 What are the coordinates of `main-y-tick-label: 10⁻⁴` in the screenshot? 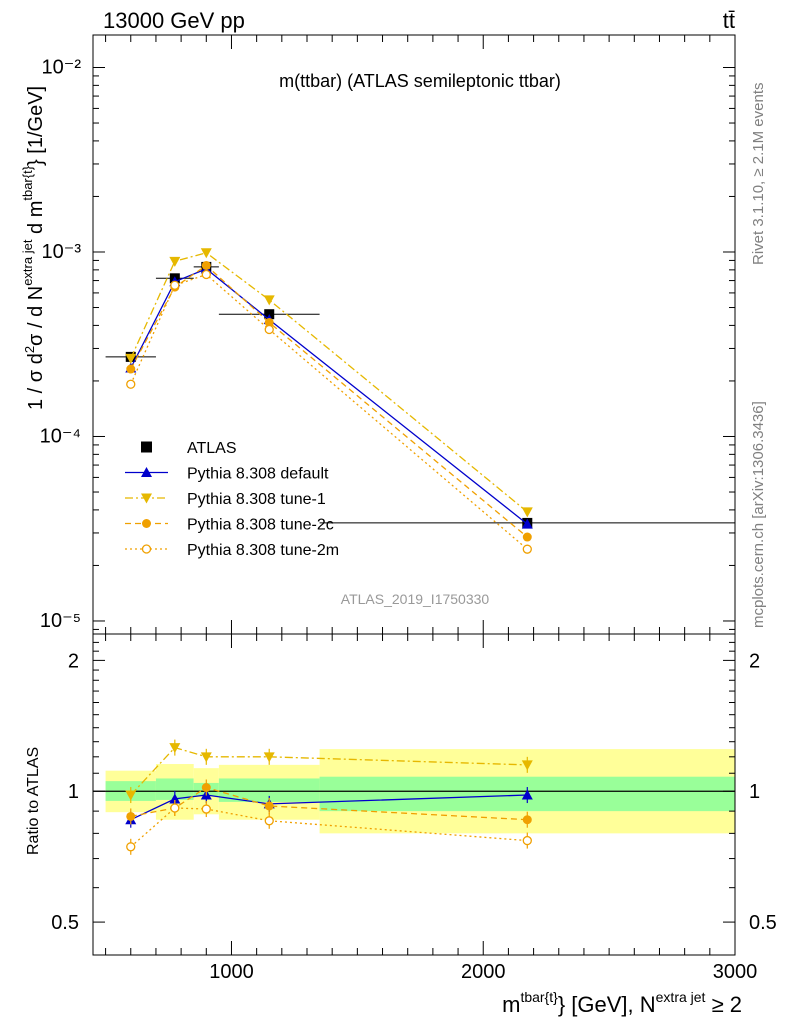 It's located at (60, 436).